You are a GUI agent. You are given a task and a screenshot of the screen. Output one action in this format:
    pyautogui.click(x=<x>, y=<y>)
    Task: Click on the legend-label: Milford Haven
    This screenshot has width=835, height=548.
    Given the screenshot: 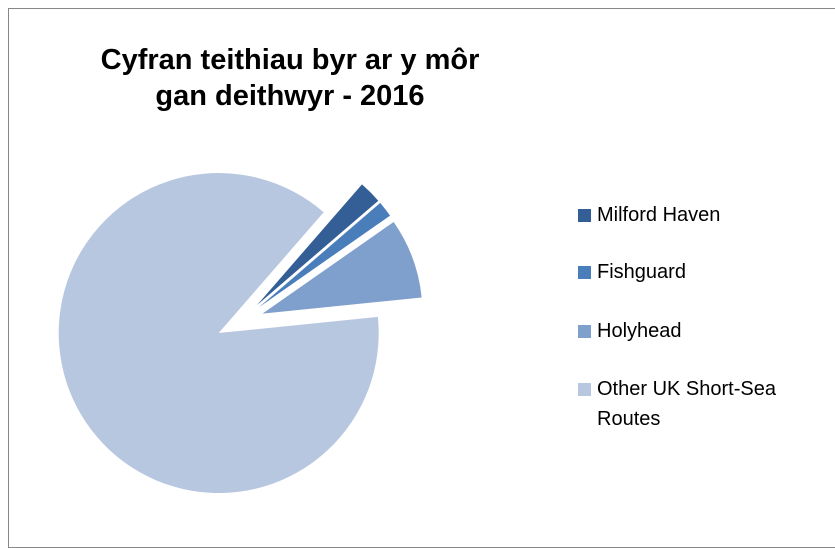 What is the action you would take?
    pyautogui.click(x=659, y=215)
    